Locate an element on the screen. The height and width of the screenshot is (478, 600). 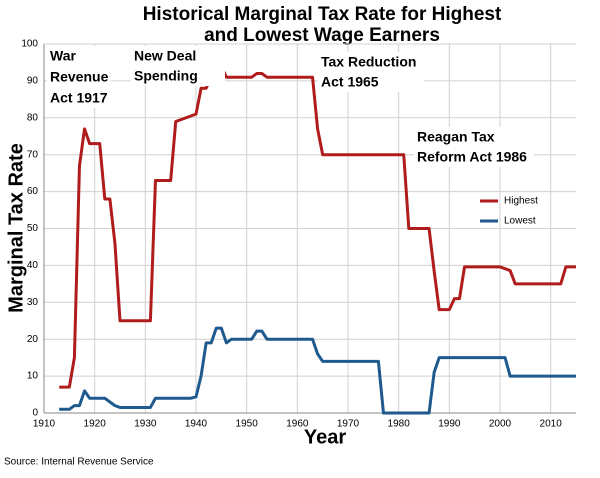
y-tick-label: 70 is located at coordinates (33, 154).